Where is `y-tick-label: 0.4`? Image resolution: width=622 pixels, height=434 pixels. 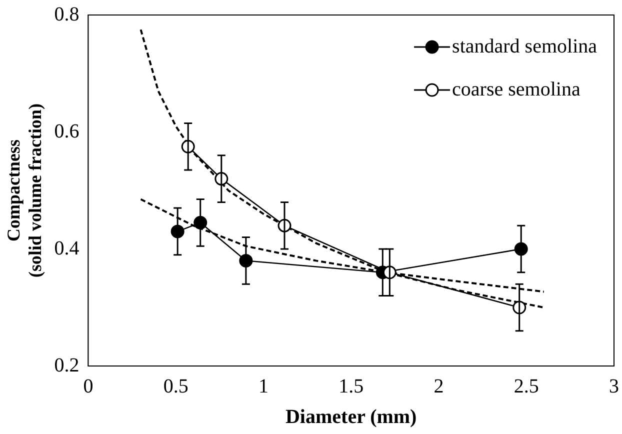 y-tick-label: 0.4 is located at coordinates (67, 248).